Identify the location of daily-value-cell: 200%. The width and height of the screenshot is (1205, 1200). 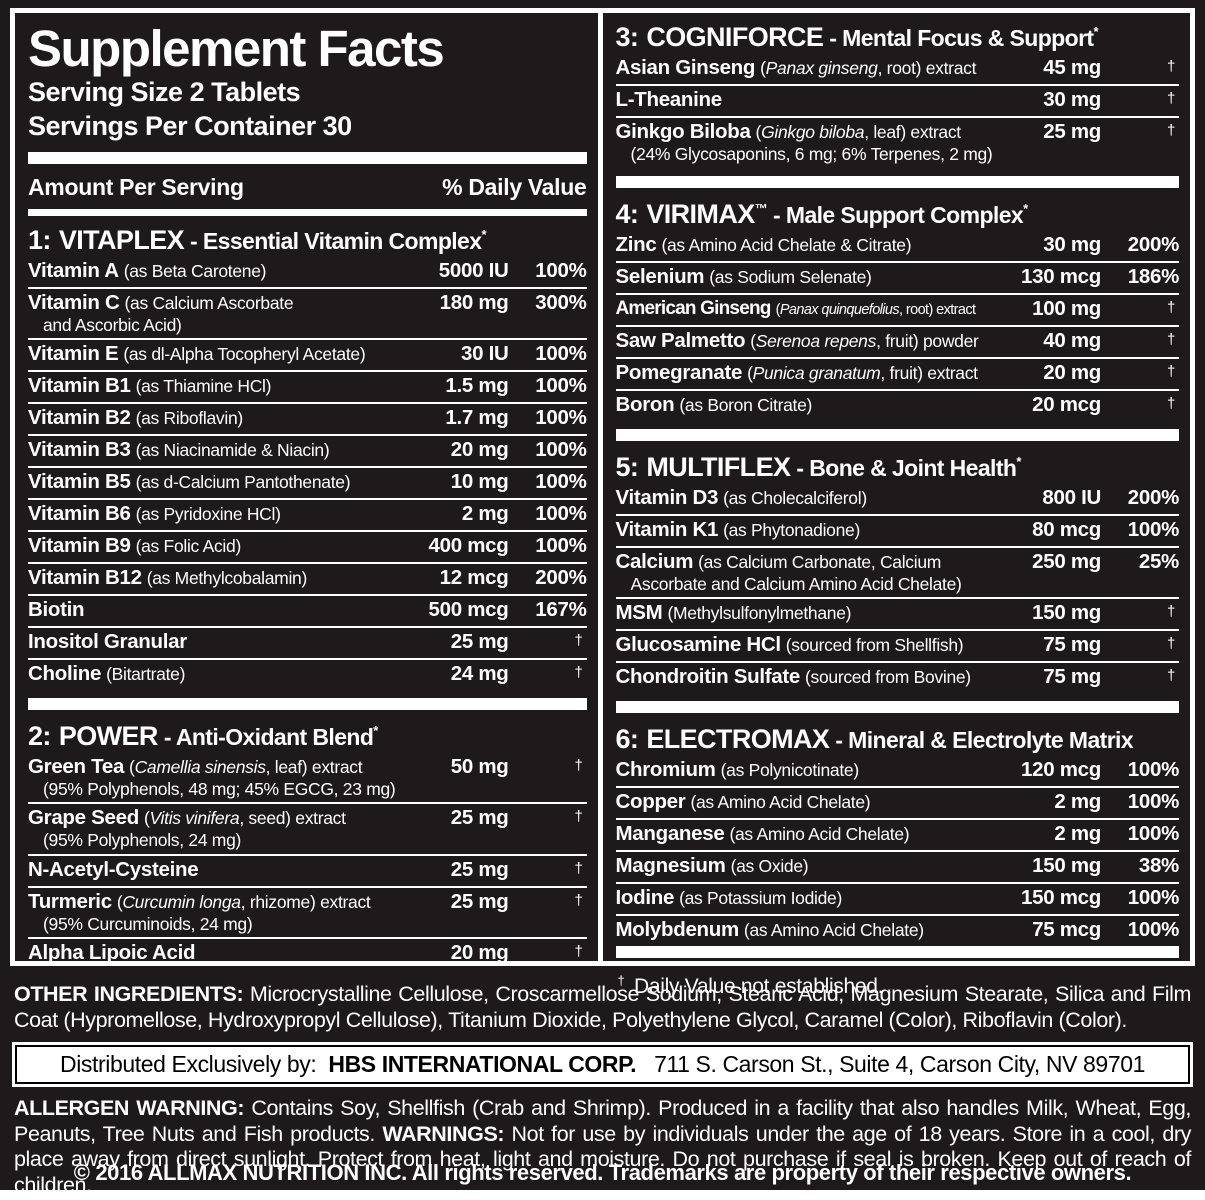
(1153, 497).